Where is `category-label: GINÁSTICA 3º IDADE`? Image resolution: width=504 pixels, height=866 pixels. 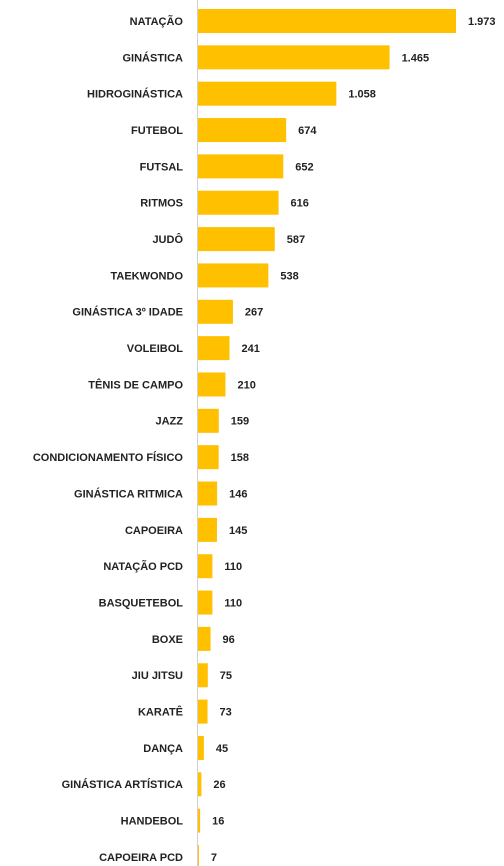
category-label: GINÁSTICA 3º IDADE is located at coordinates (127, 312).